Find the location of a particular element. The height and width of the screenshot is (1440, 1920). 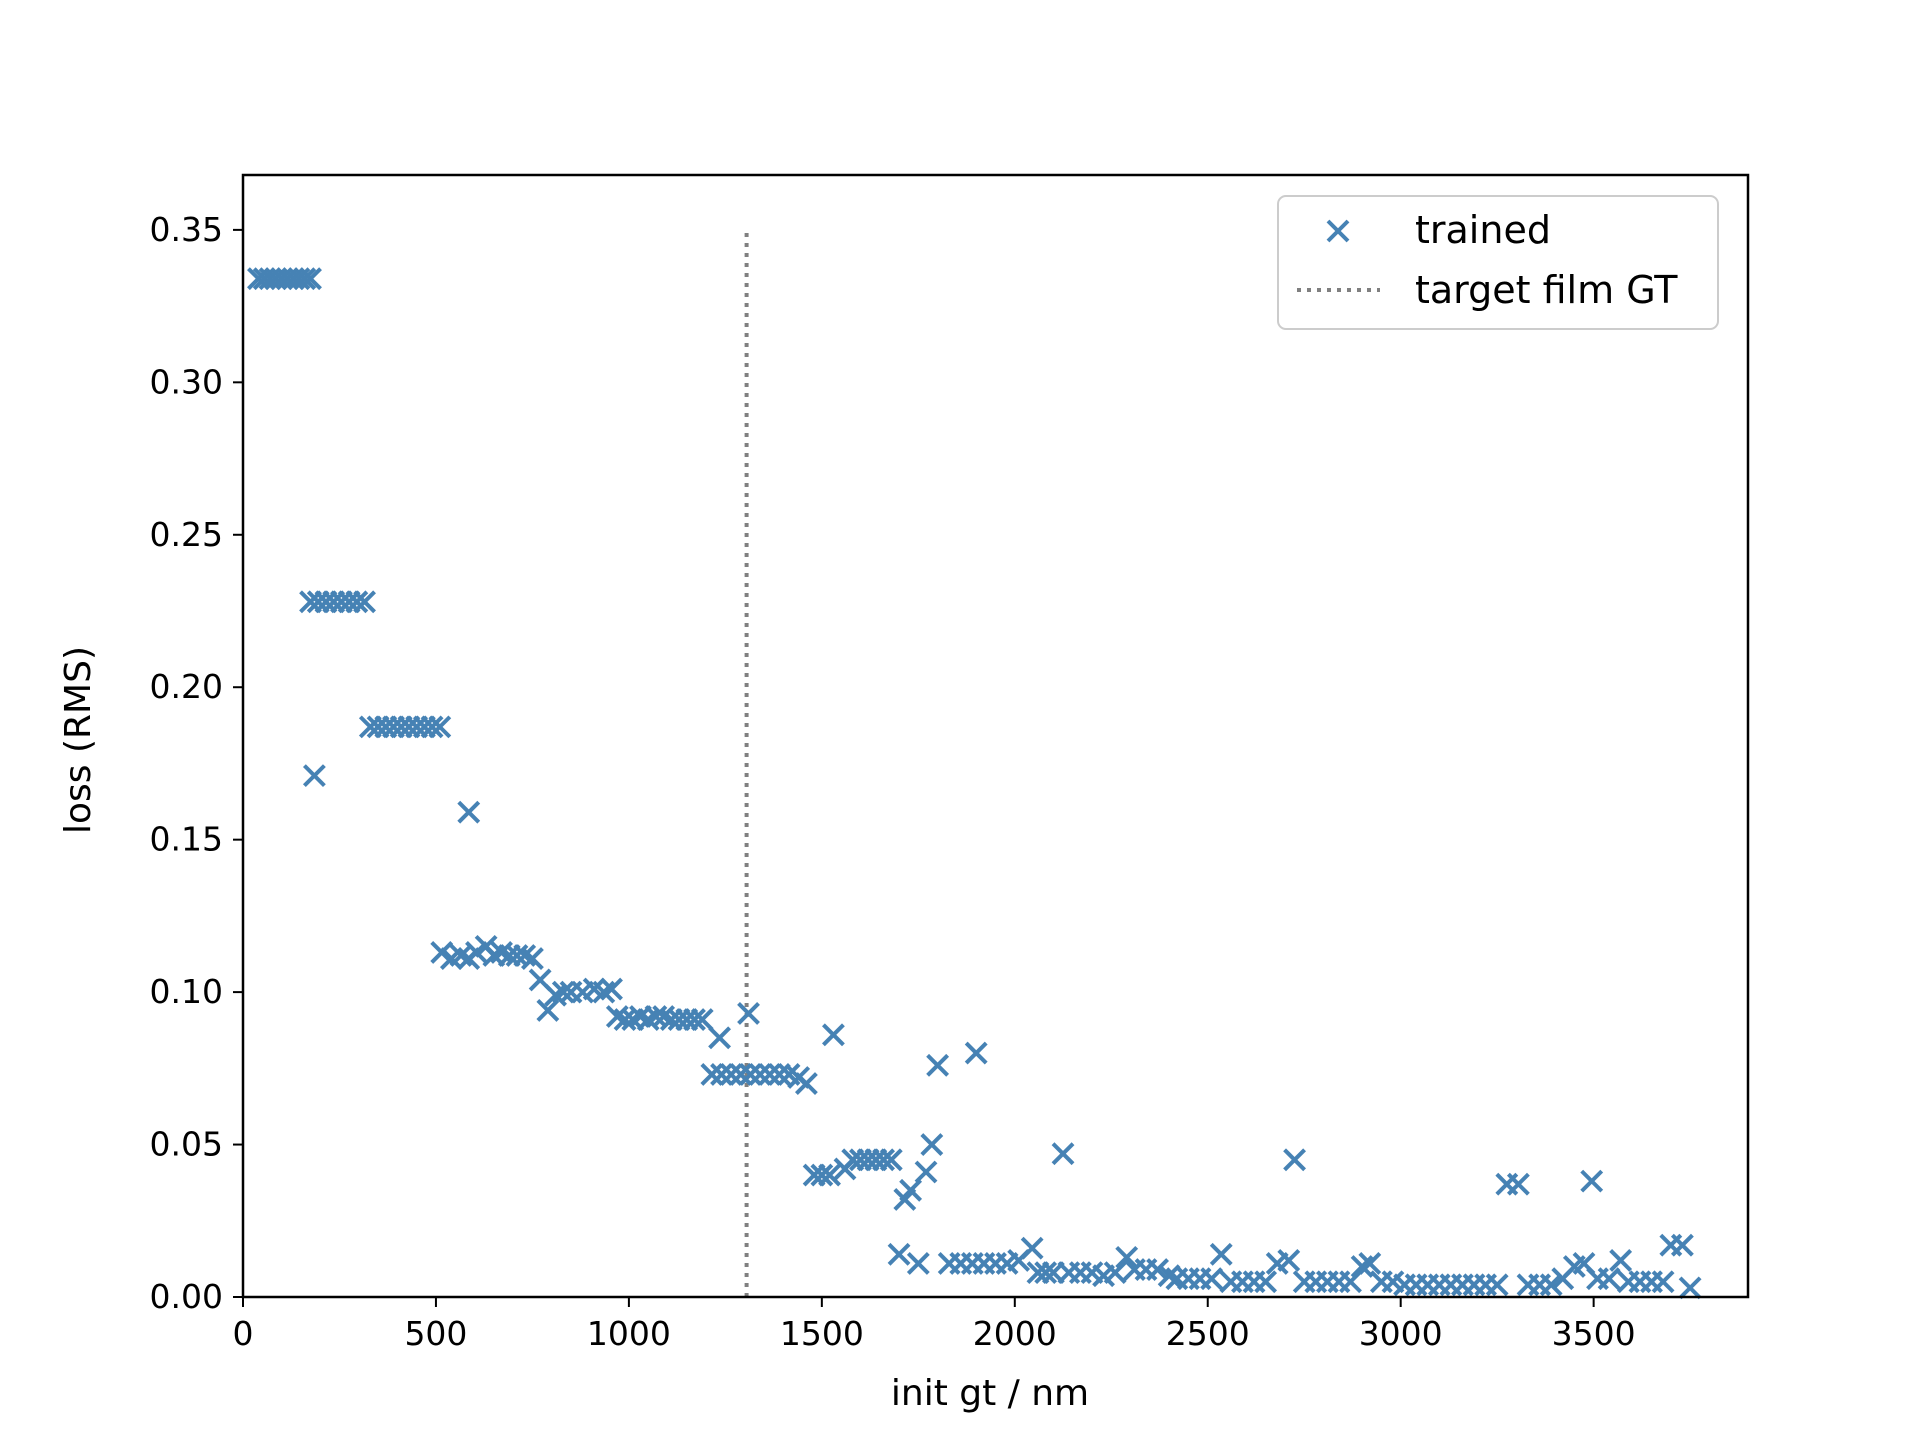

x-tick-label: 500 is located at coordinates (435, 1333).